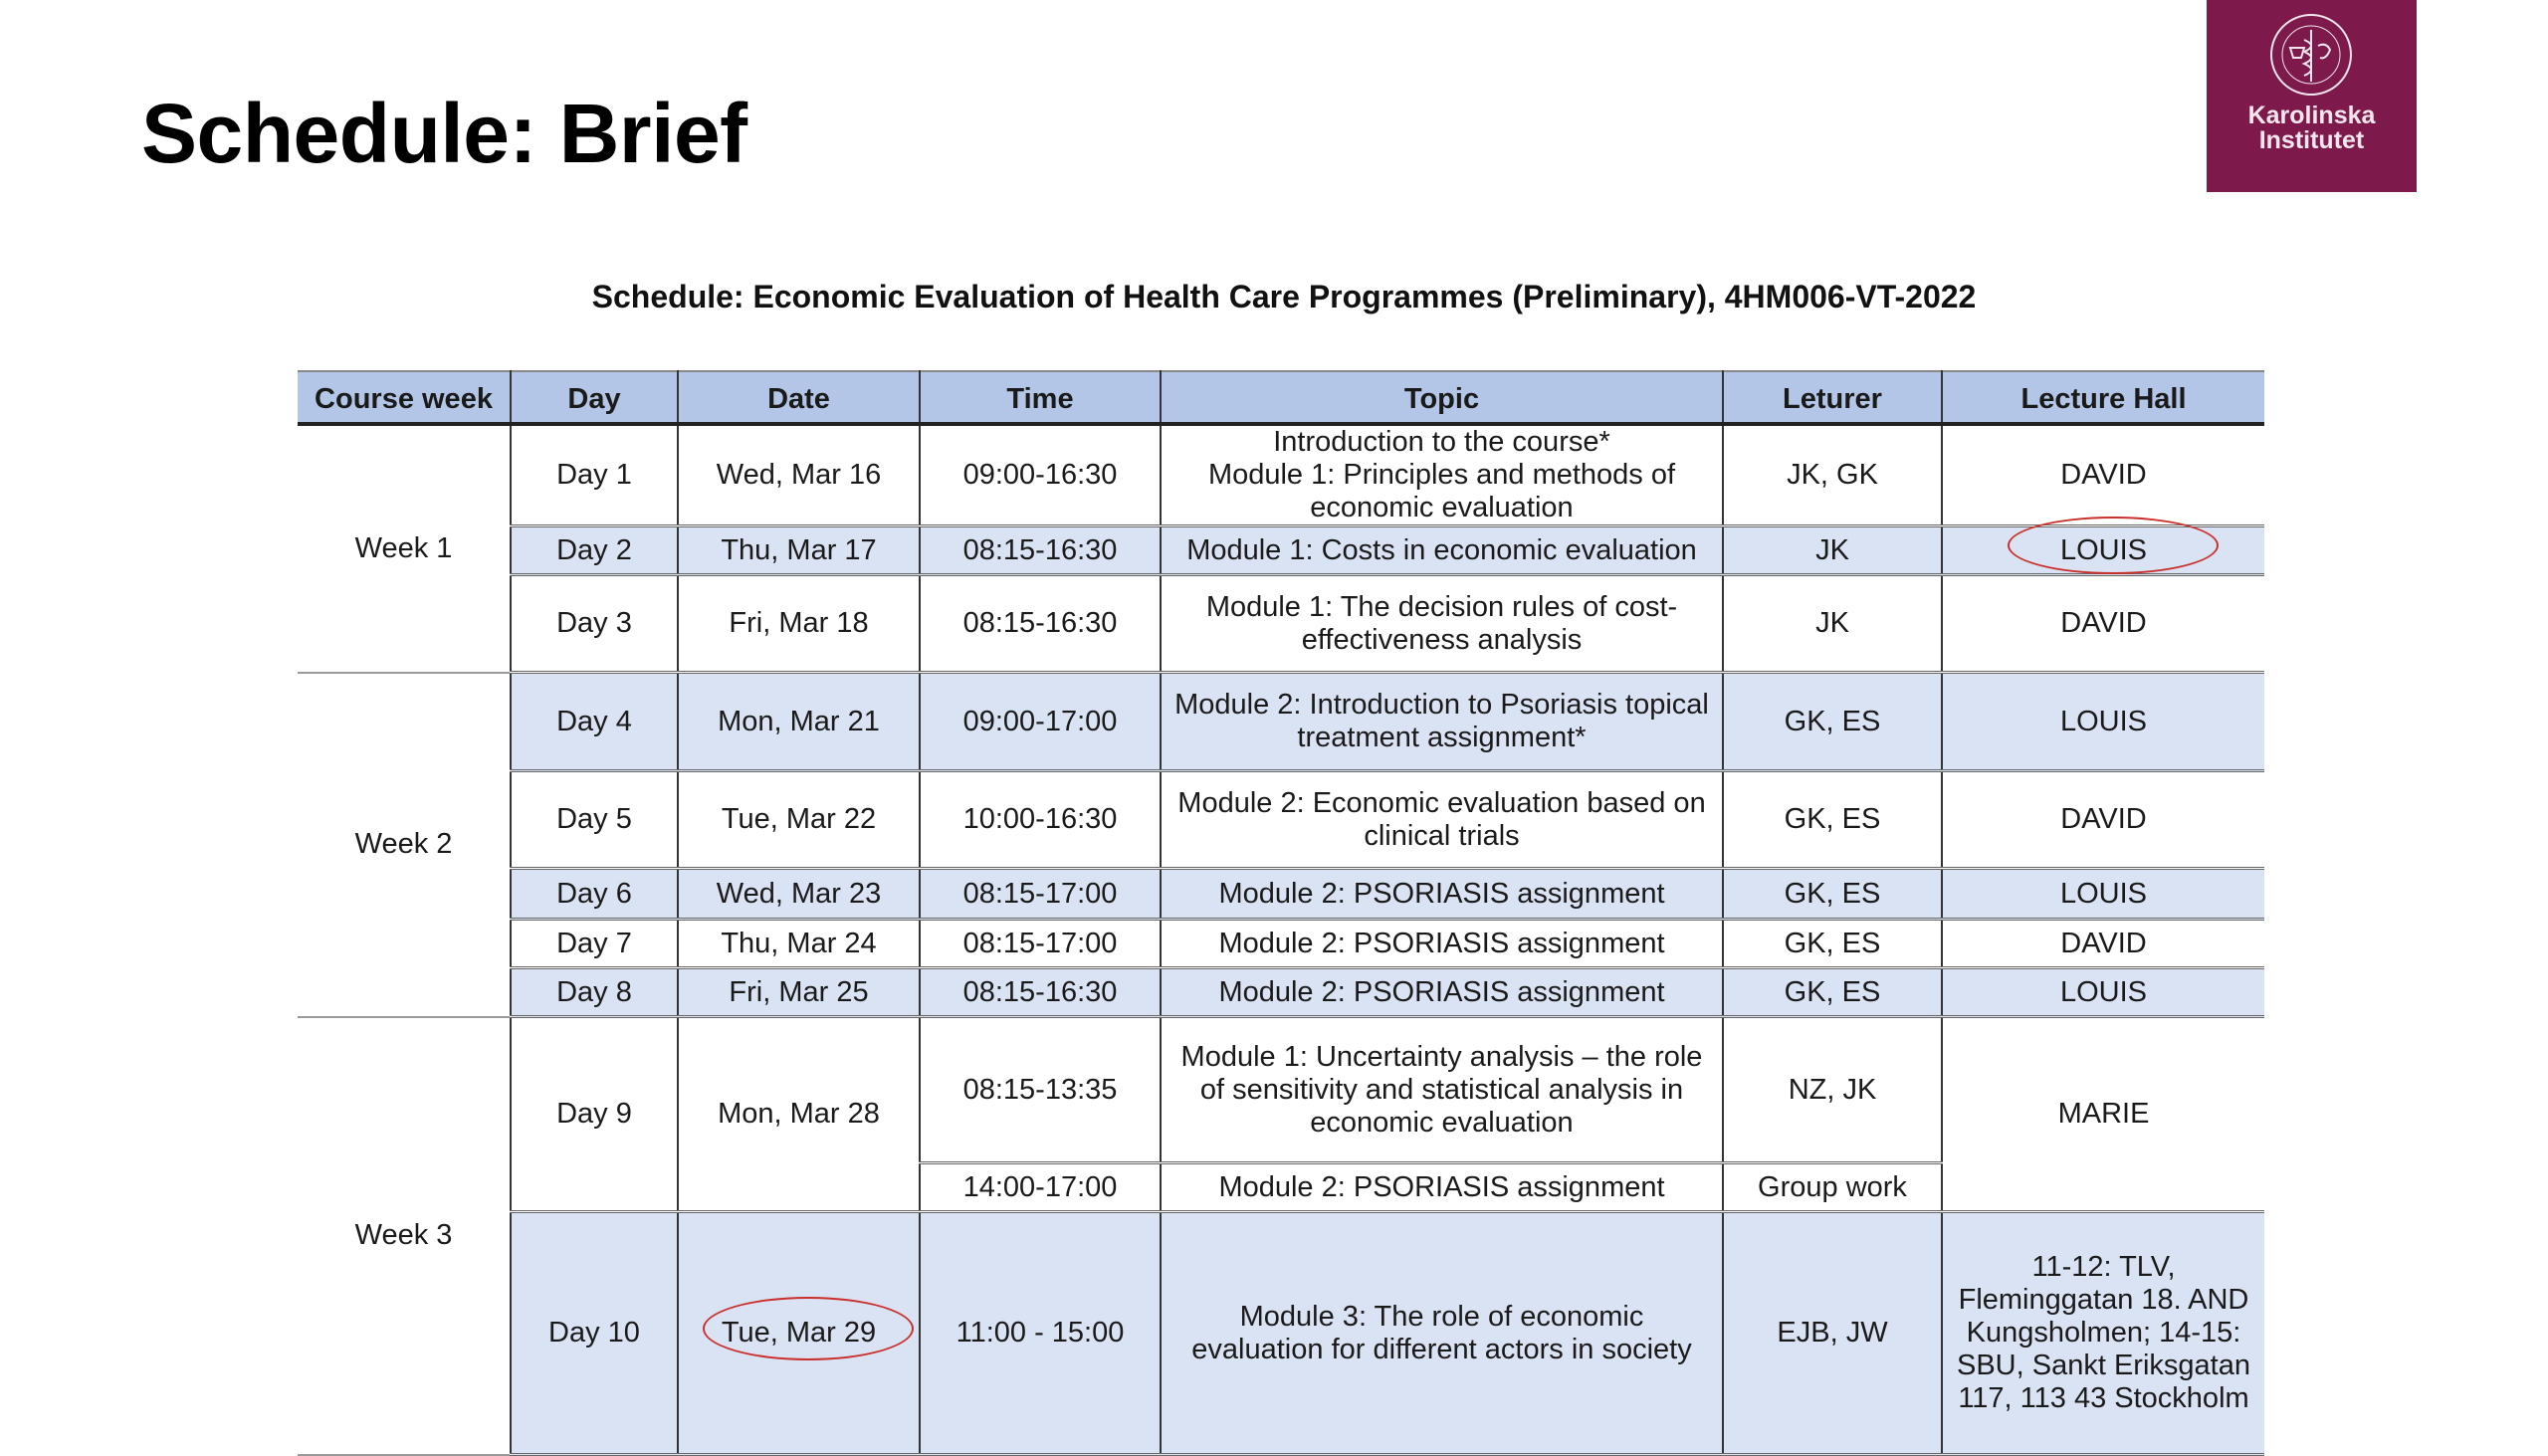  What do you see at coordinates (808, 1328) in the screenshot?
I see `highlight-circle-date` at bounding box center [808, 1328].